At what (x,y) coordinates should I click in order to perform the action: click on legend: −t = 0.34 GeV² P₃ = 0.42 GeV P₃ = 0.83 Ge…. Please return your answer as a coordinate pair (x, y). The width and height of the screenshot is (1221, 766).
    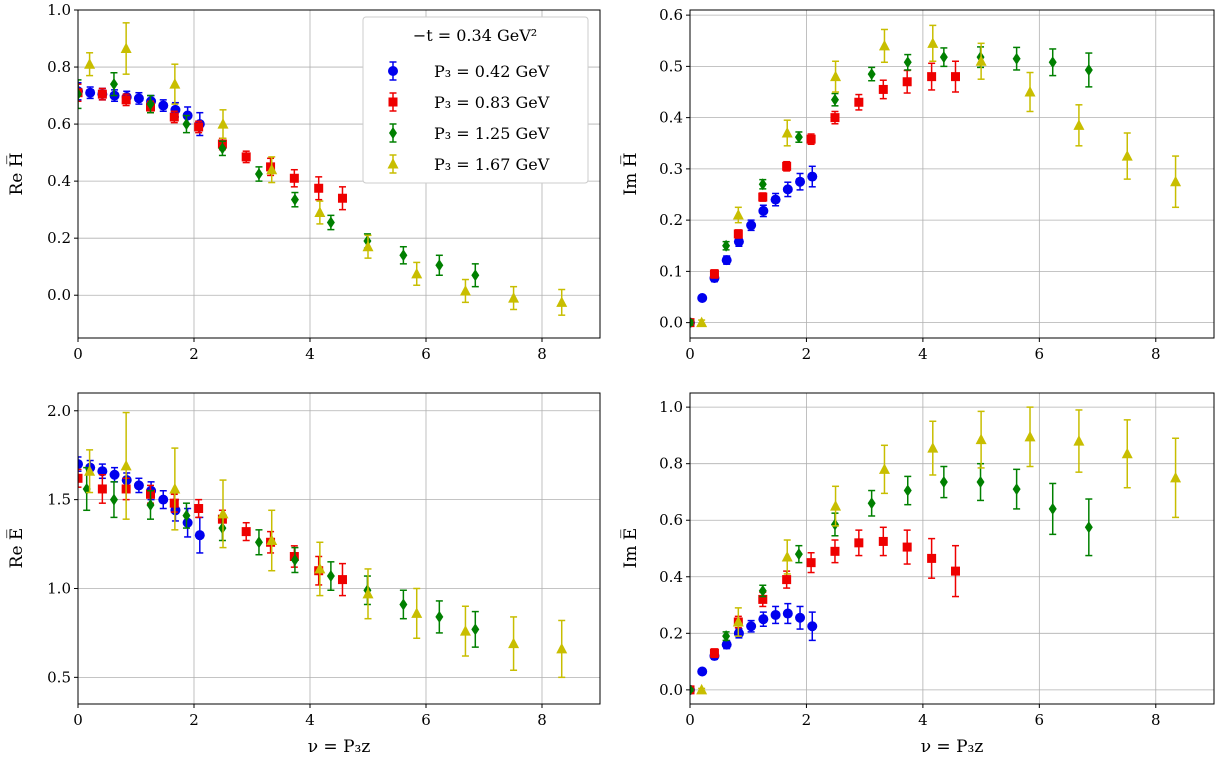
    Looking at the image, I should click on (475, 100).